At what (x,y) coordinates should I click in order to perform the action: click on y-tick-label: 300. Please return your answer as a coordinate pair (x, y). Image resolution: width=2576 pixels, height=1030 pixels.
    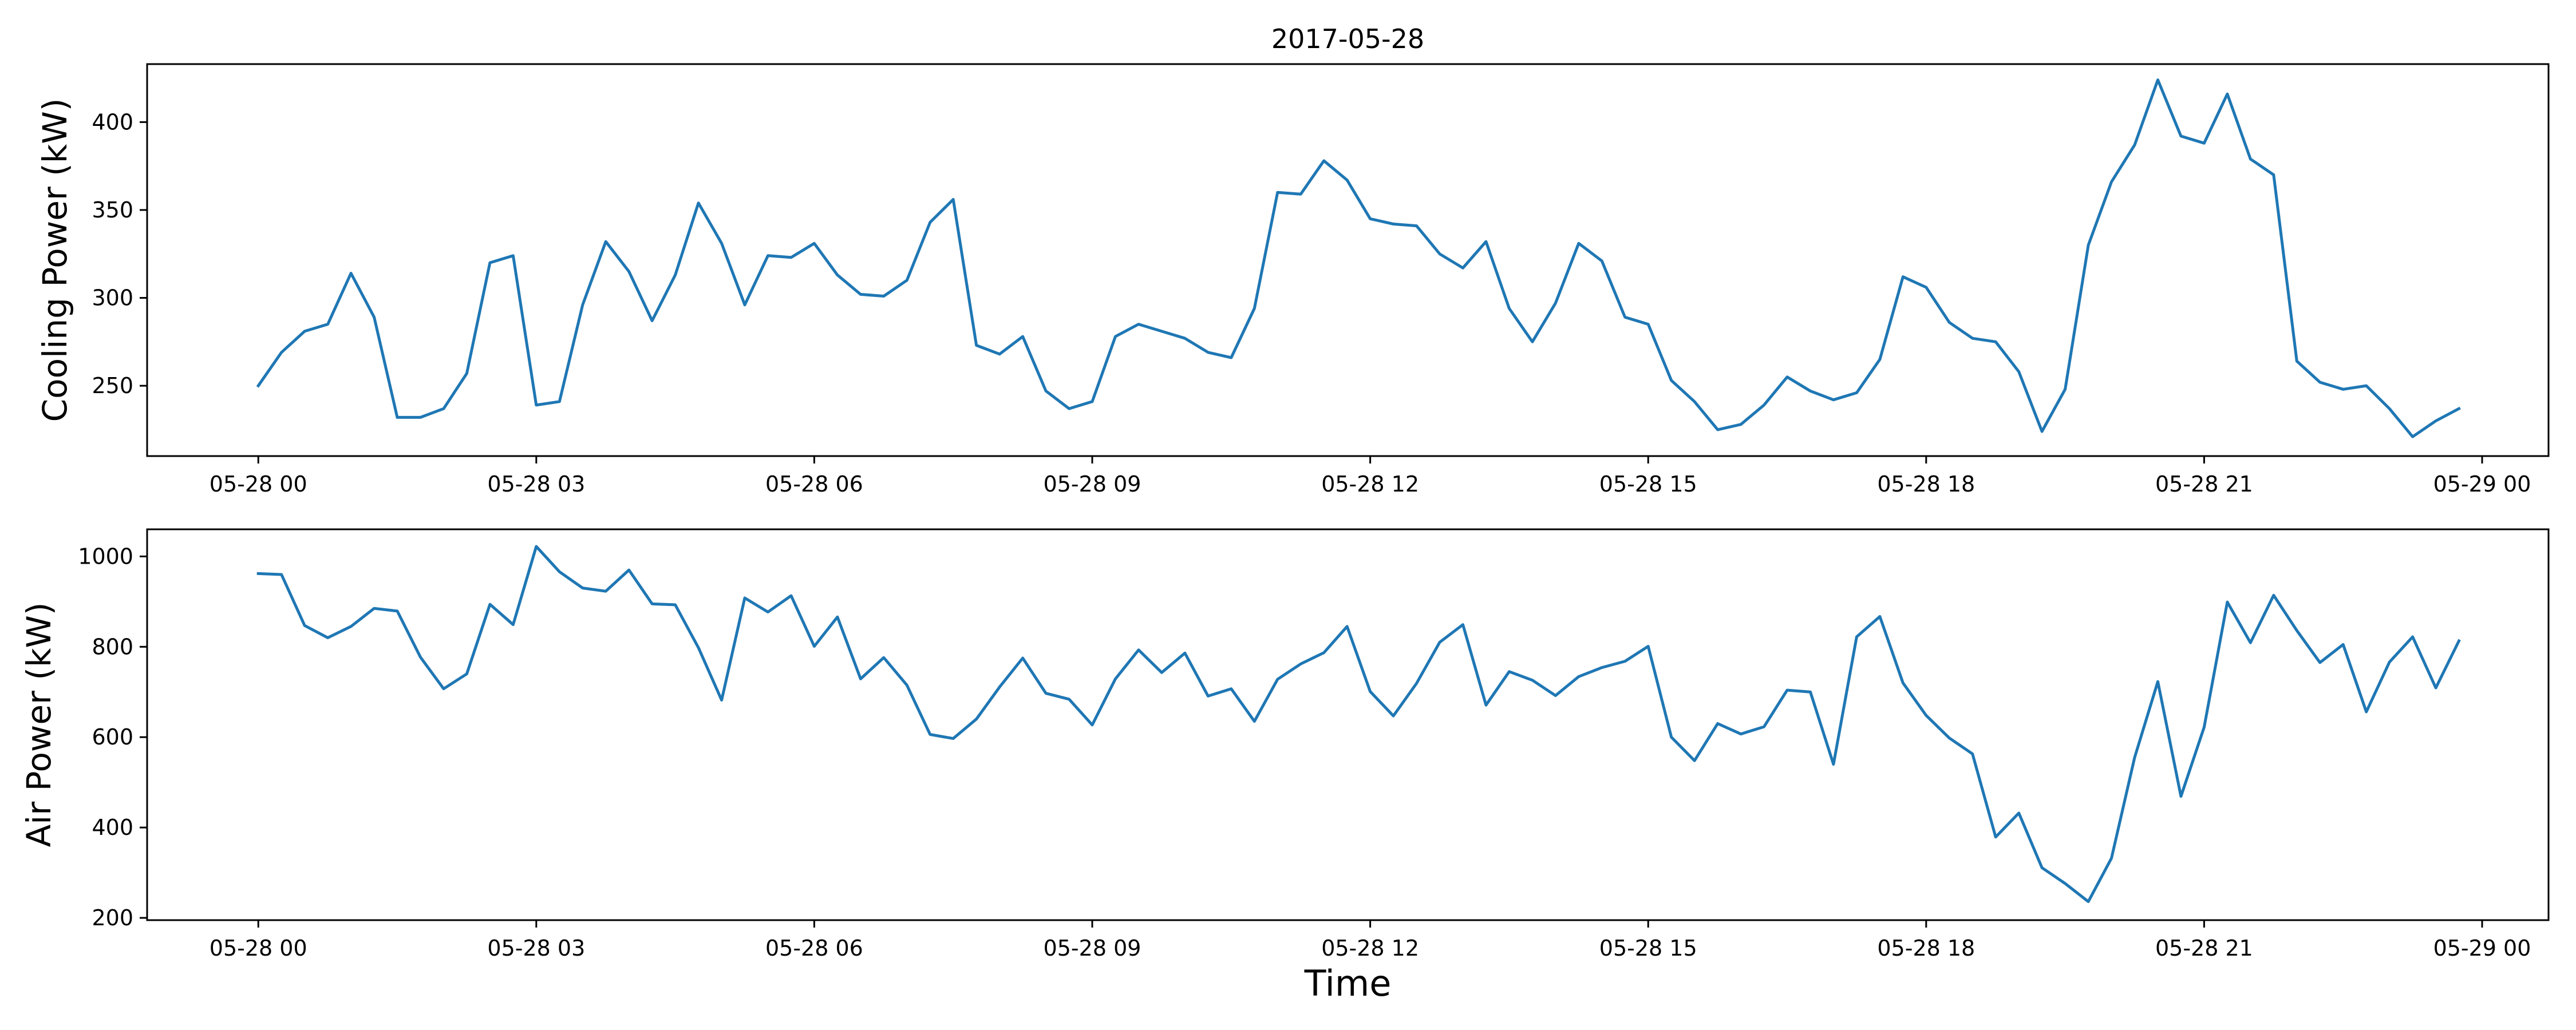
    Looking at the image, I should click on (112, 298).